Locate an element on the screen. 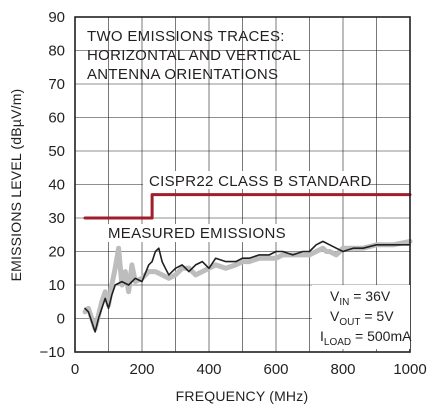  standard-label: CISPR22 CLASS B STANDARD is located at coordinates (260, 181).